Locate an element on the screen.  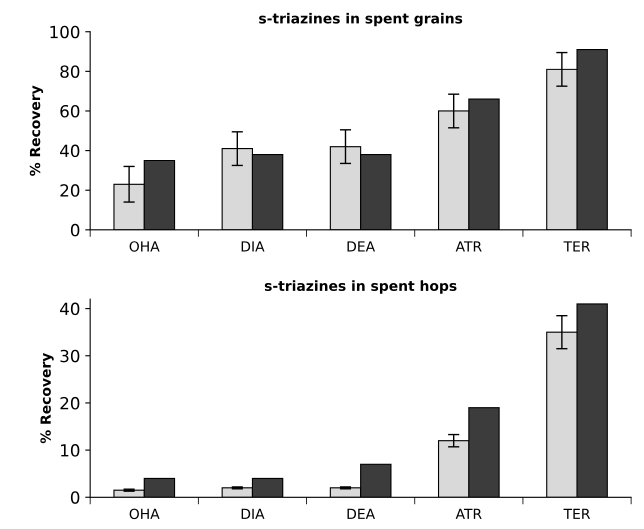
chart-title: s-triazines in spent grains is located at coordinates (360, 19).